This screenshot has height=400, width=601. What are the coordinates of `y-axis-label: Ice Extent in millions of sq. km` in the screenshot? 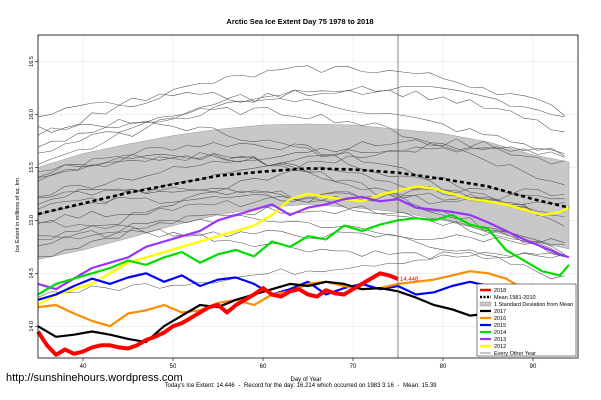 It's located at (18, 215).